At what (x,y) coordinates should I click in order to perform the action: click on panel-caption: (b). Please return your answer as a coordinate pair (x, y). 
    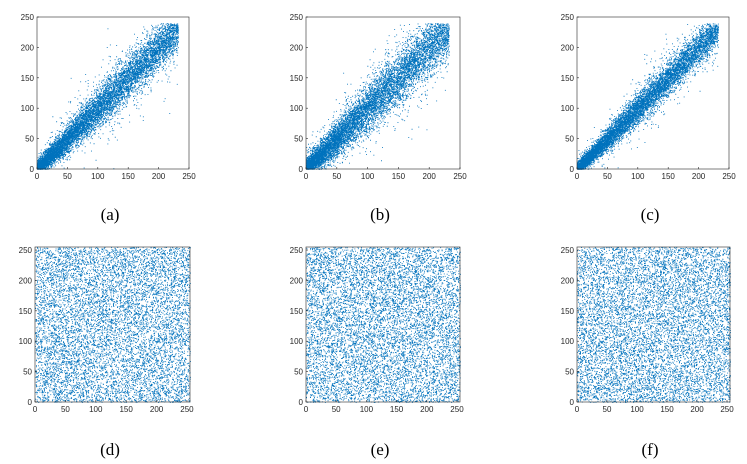
    Looking at the image, I should click on (380, 214).